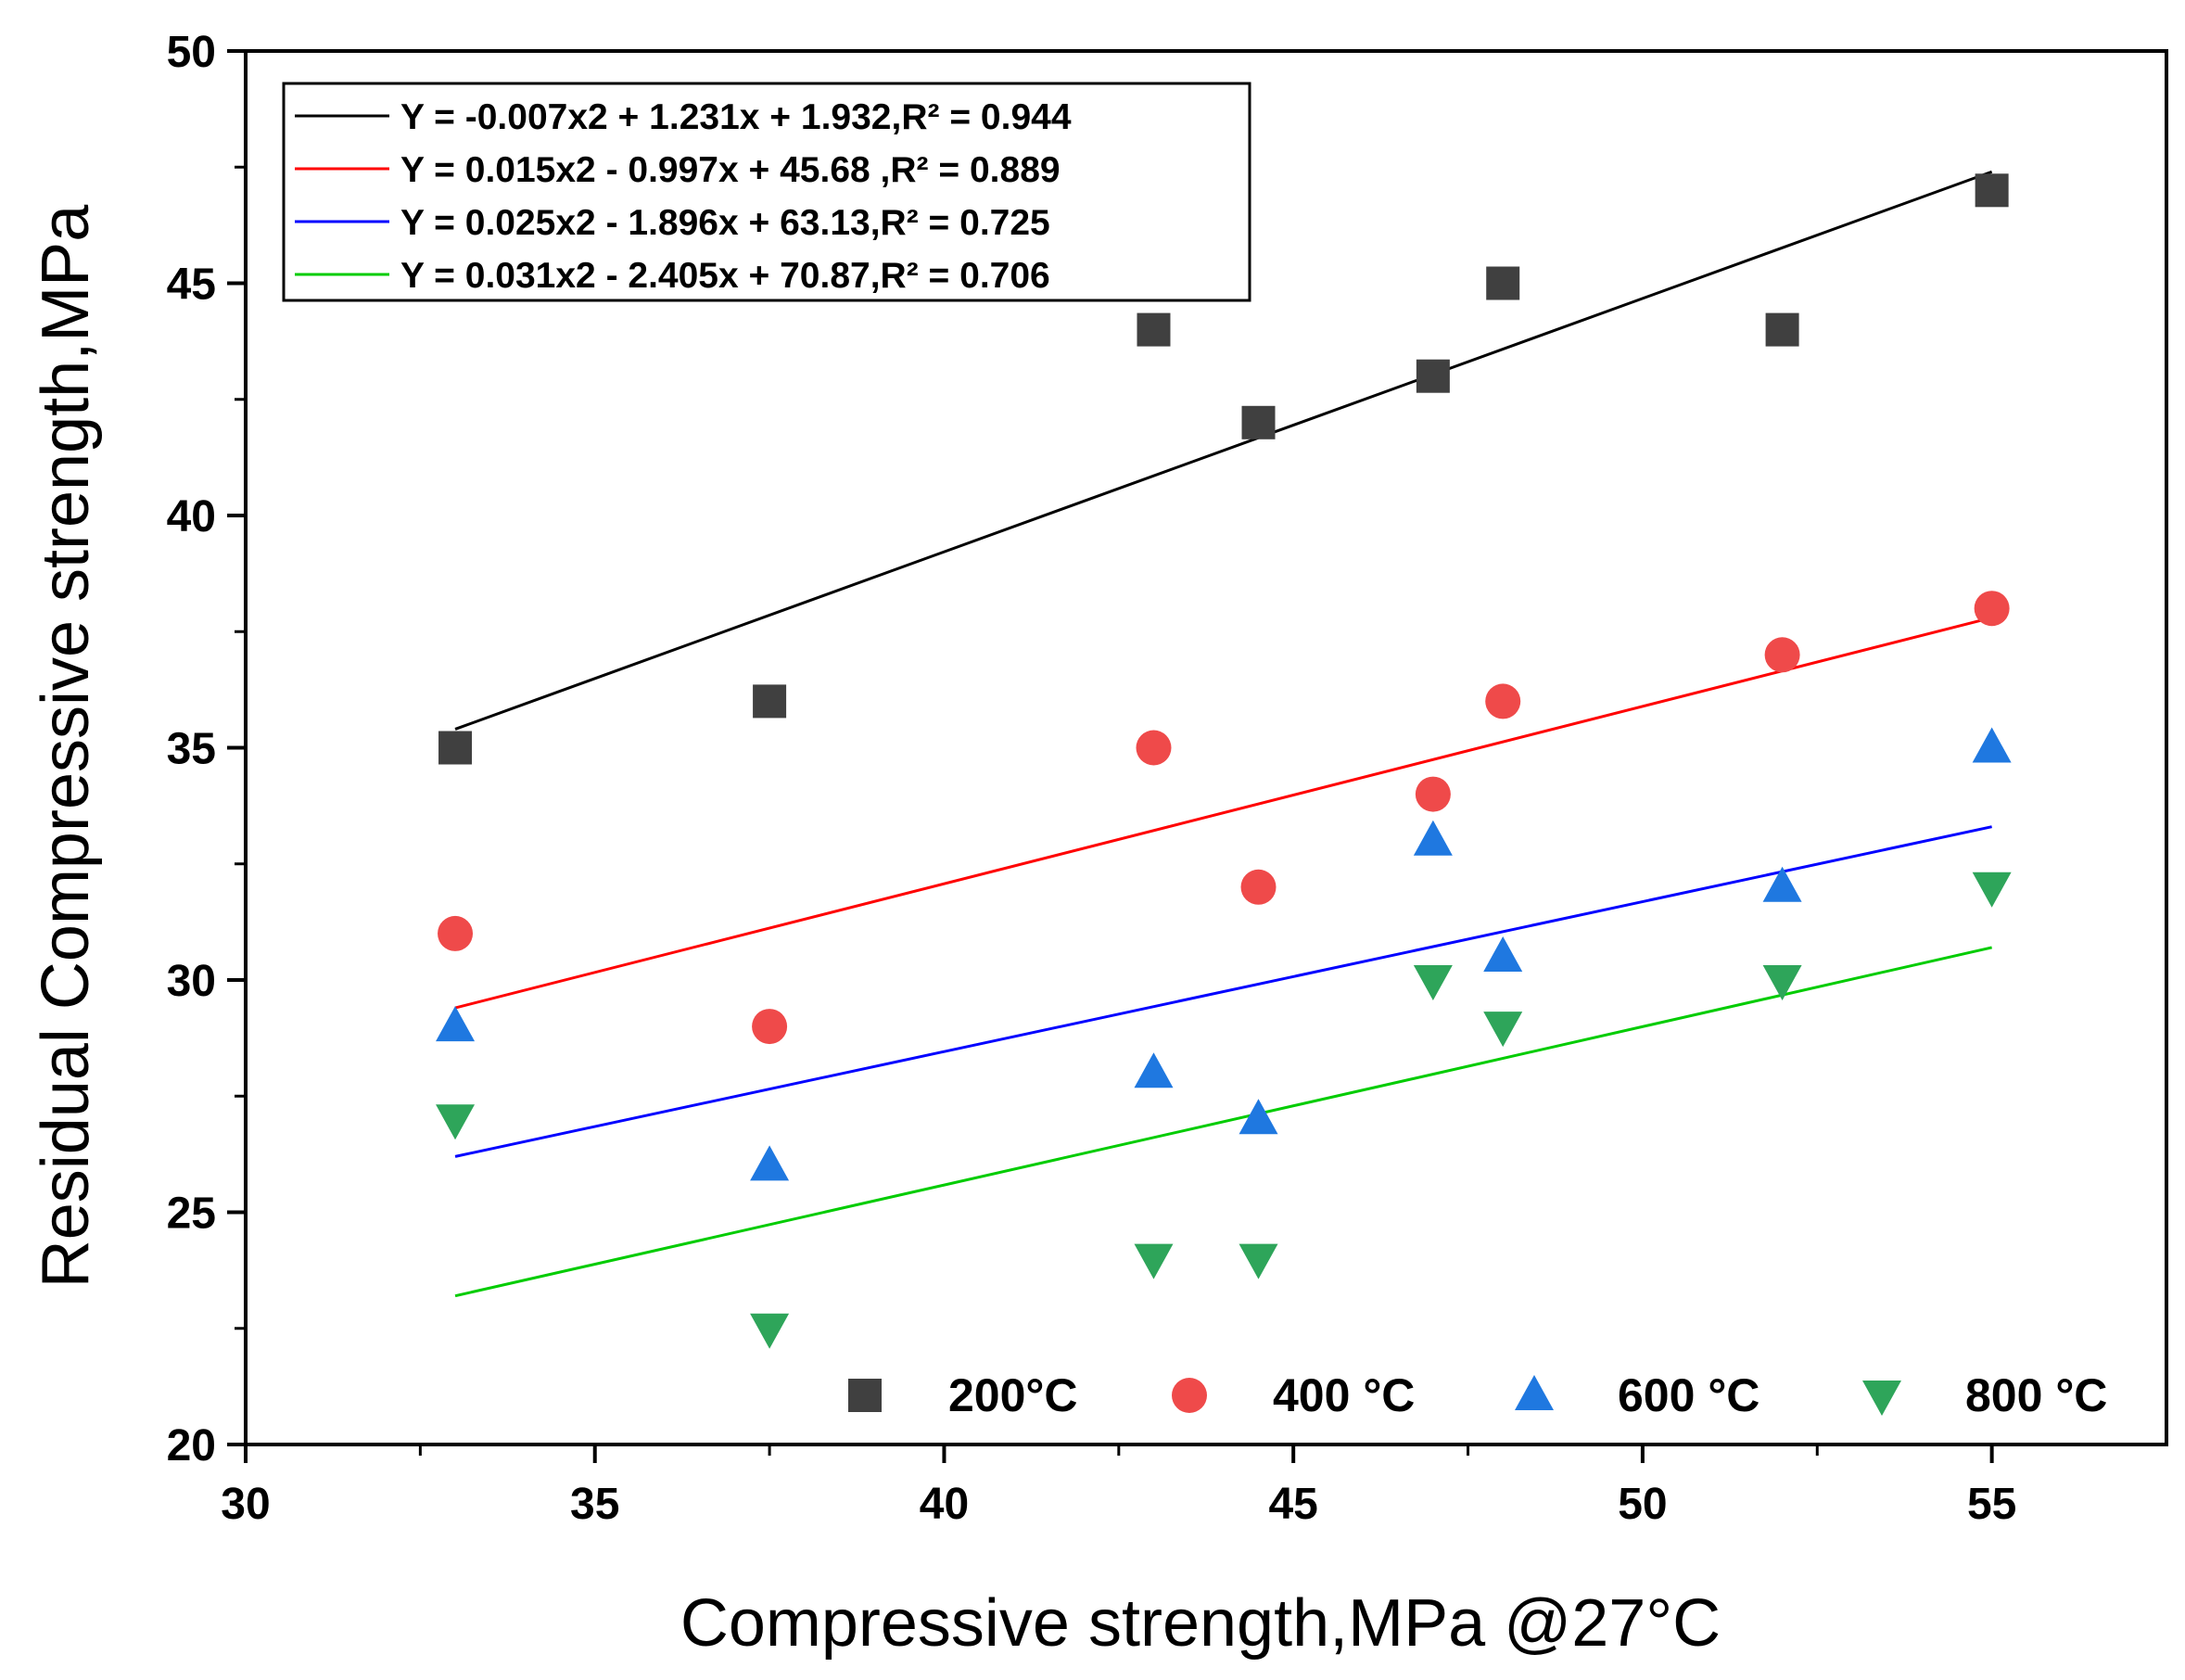 This screenshot has height=1680, width=2185. I want to click on y-tick-labels: 20 25 30 35 40 45 50, so click(191, 749).